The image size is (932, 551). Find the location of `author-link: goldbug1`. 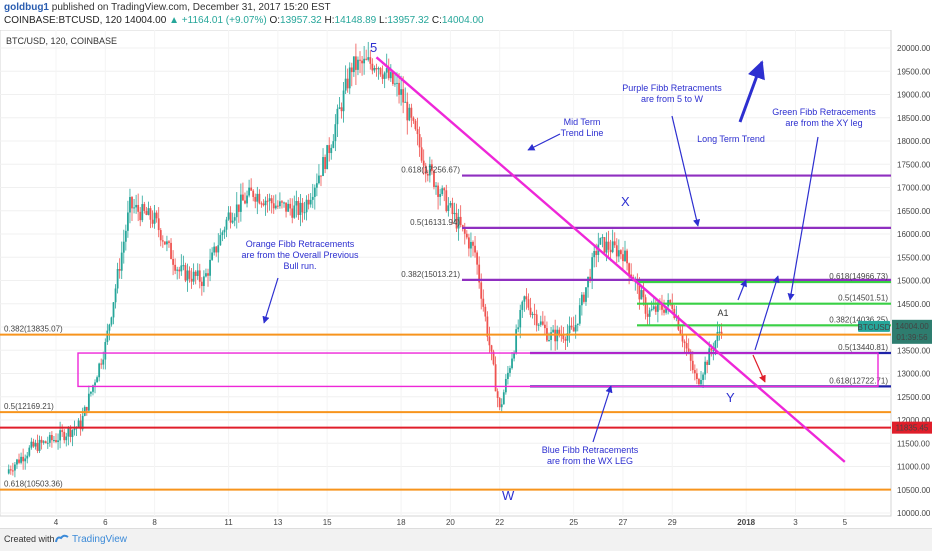

author-link: goldbug1 is located at coordinates (26, 7).